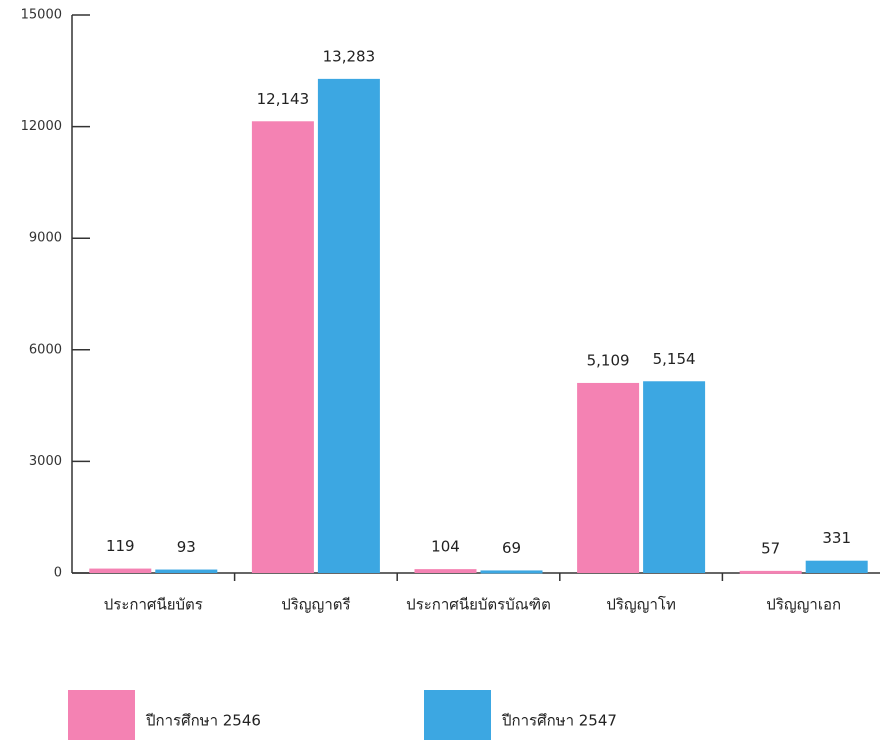  I want to click on value-label: 12,143, so click(283, 99).